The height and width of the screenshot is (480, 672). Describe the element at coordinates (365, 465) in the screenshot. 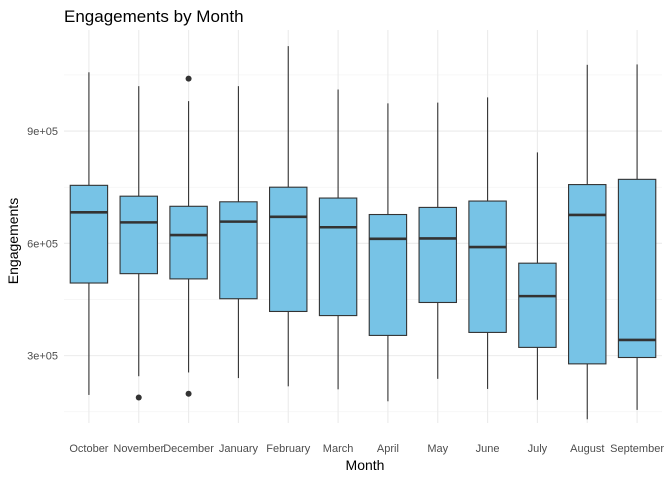

I see `x-axis-title: Month` at that location.